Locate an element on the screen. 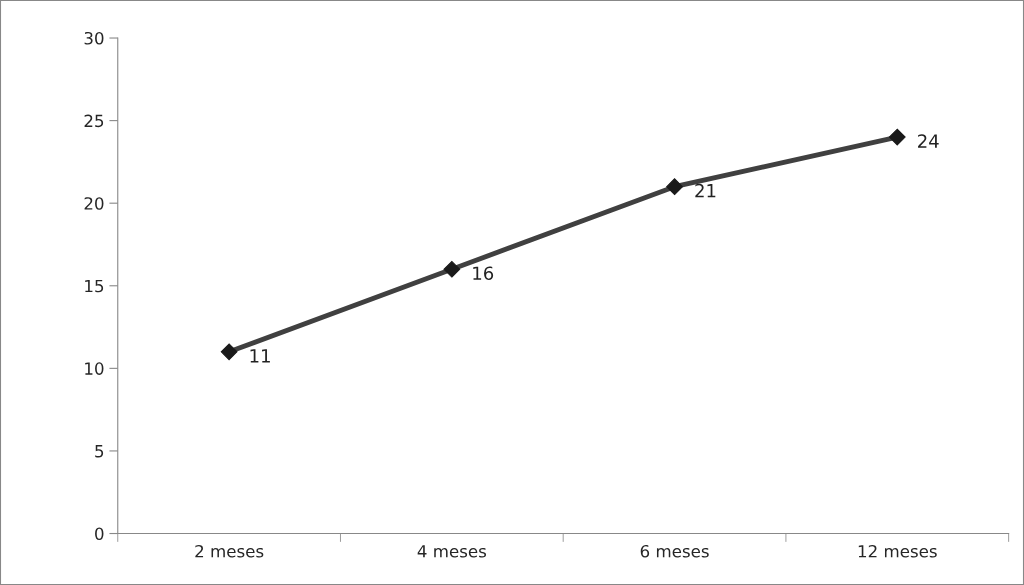 This screenshot has width=1024, height=585. data-label: 16 is located at coordinates (483, 273).